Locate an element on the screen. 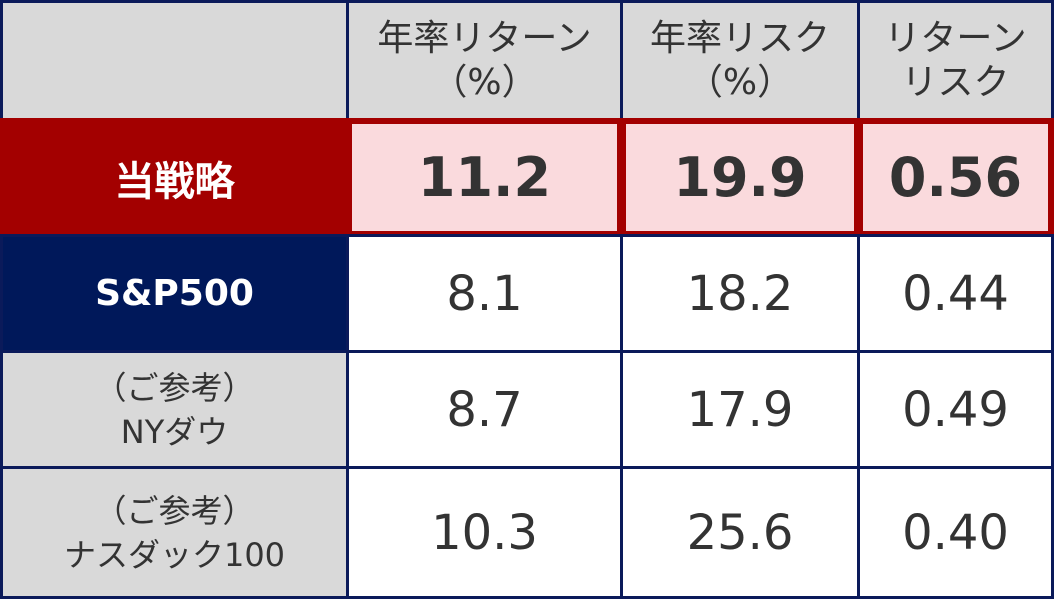 Image resolution: width=1054 pixels, height=599 pixels. cell-text: 17.9 is located at coordinates (740, 409).